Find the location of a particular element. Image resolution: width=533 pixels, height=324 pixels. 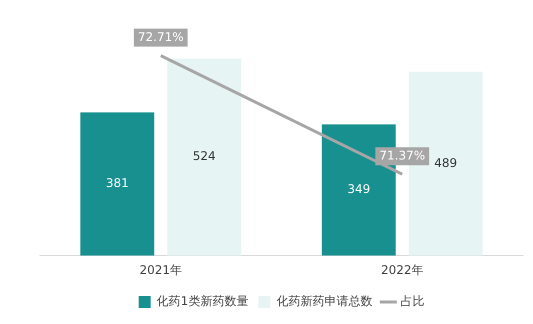

data-label: 489 is located at coordinates (446, 163).